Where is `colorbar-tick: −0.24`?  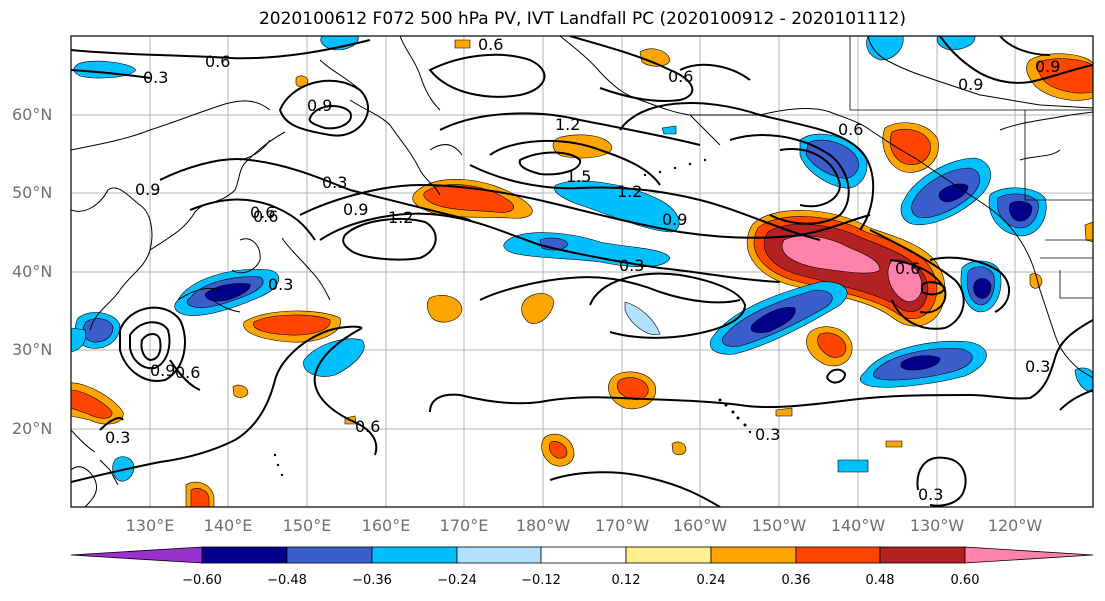 colorbar-tick: −0.24 is located at coordinates (457, 580).